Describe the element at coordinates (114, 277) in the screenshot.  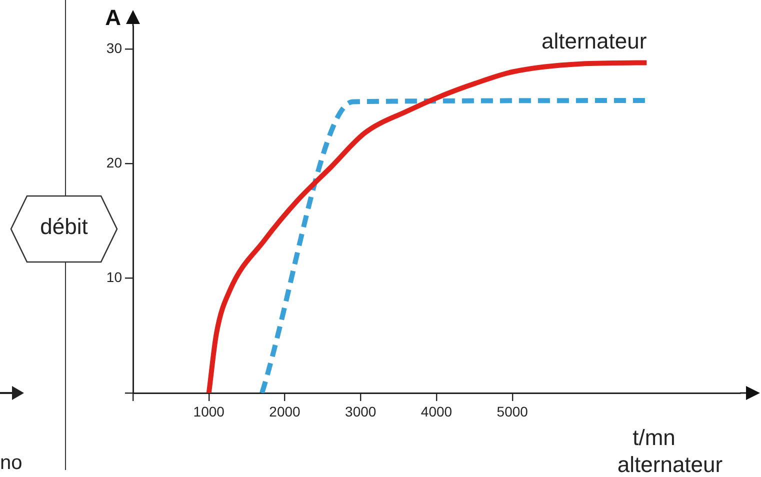
I see `y-tick-label: 10` at that location.